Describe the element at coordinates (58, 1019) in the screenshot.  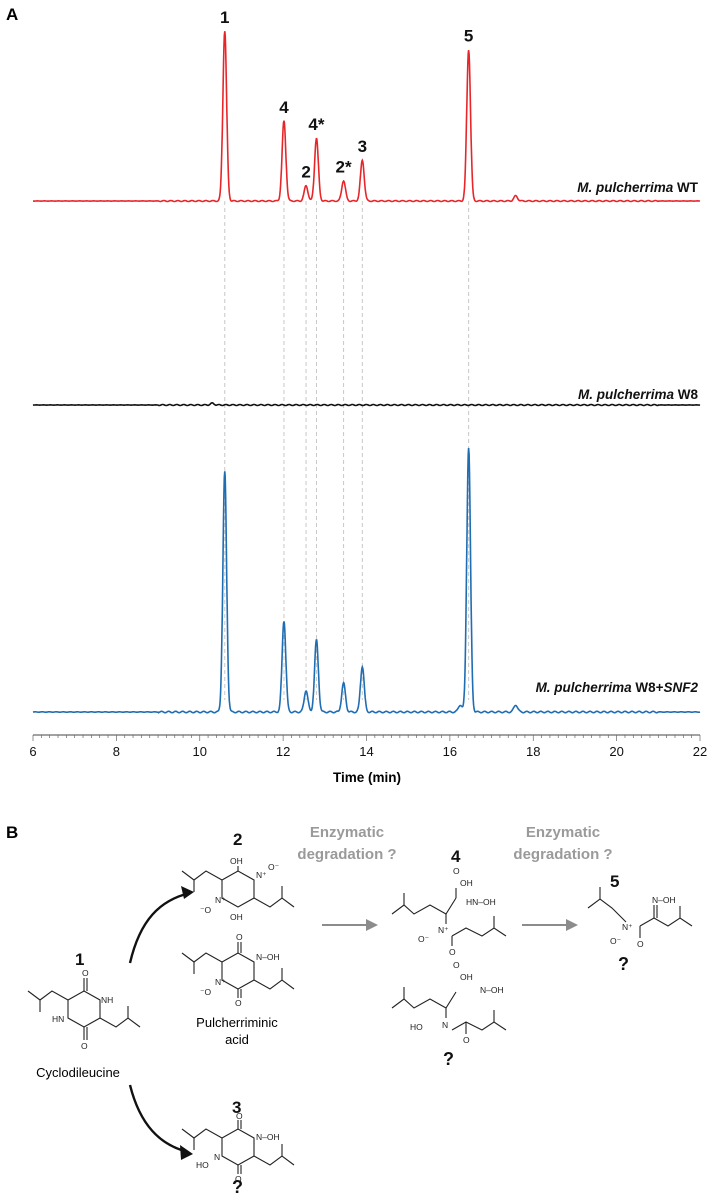
I see `compound-1-hn: HN` at that location.